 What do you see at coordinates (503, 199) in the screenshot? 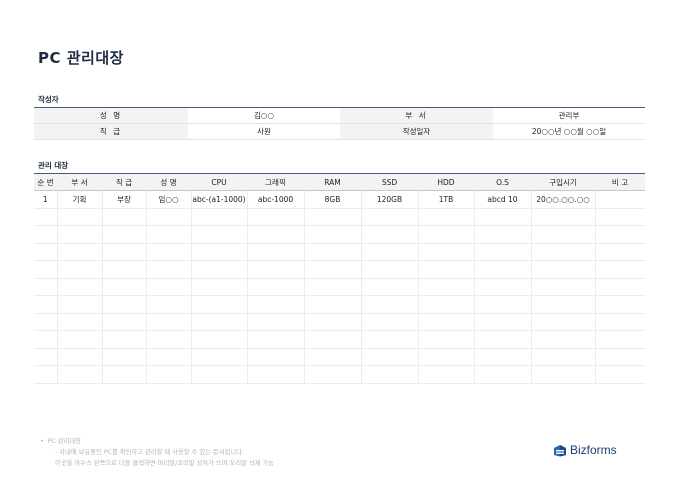
I see `table-cell: abcd 10` at bounding box center [503, 199].